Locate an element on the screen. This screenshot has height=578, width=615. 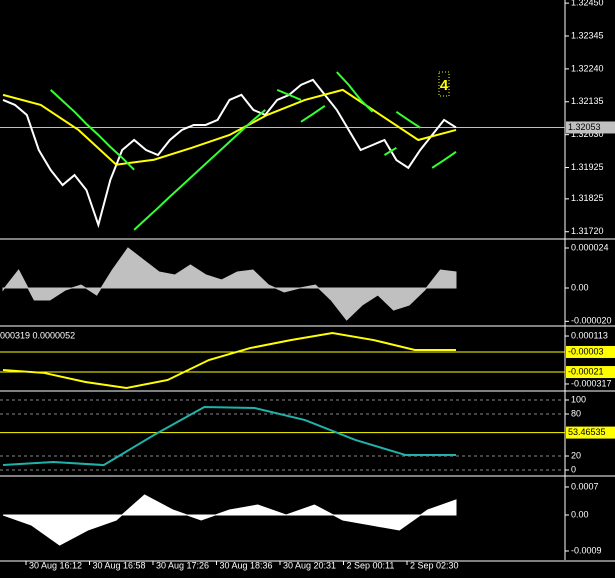
time-label: 2 Sep 02:30 is located at coordinates (434, 565).